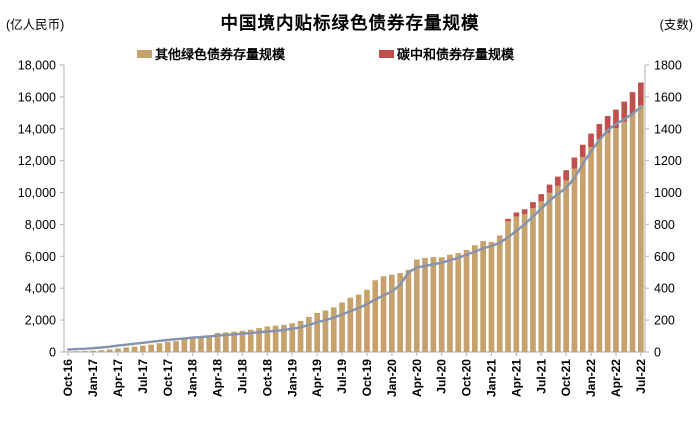  I want to click on left-axis-unit: (亿人民币), so click(35, 25).